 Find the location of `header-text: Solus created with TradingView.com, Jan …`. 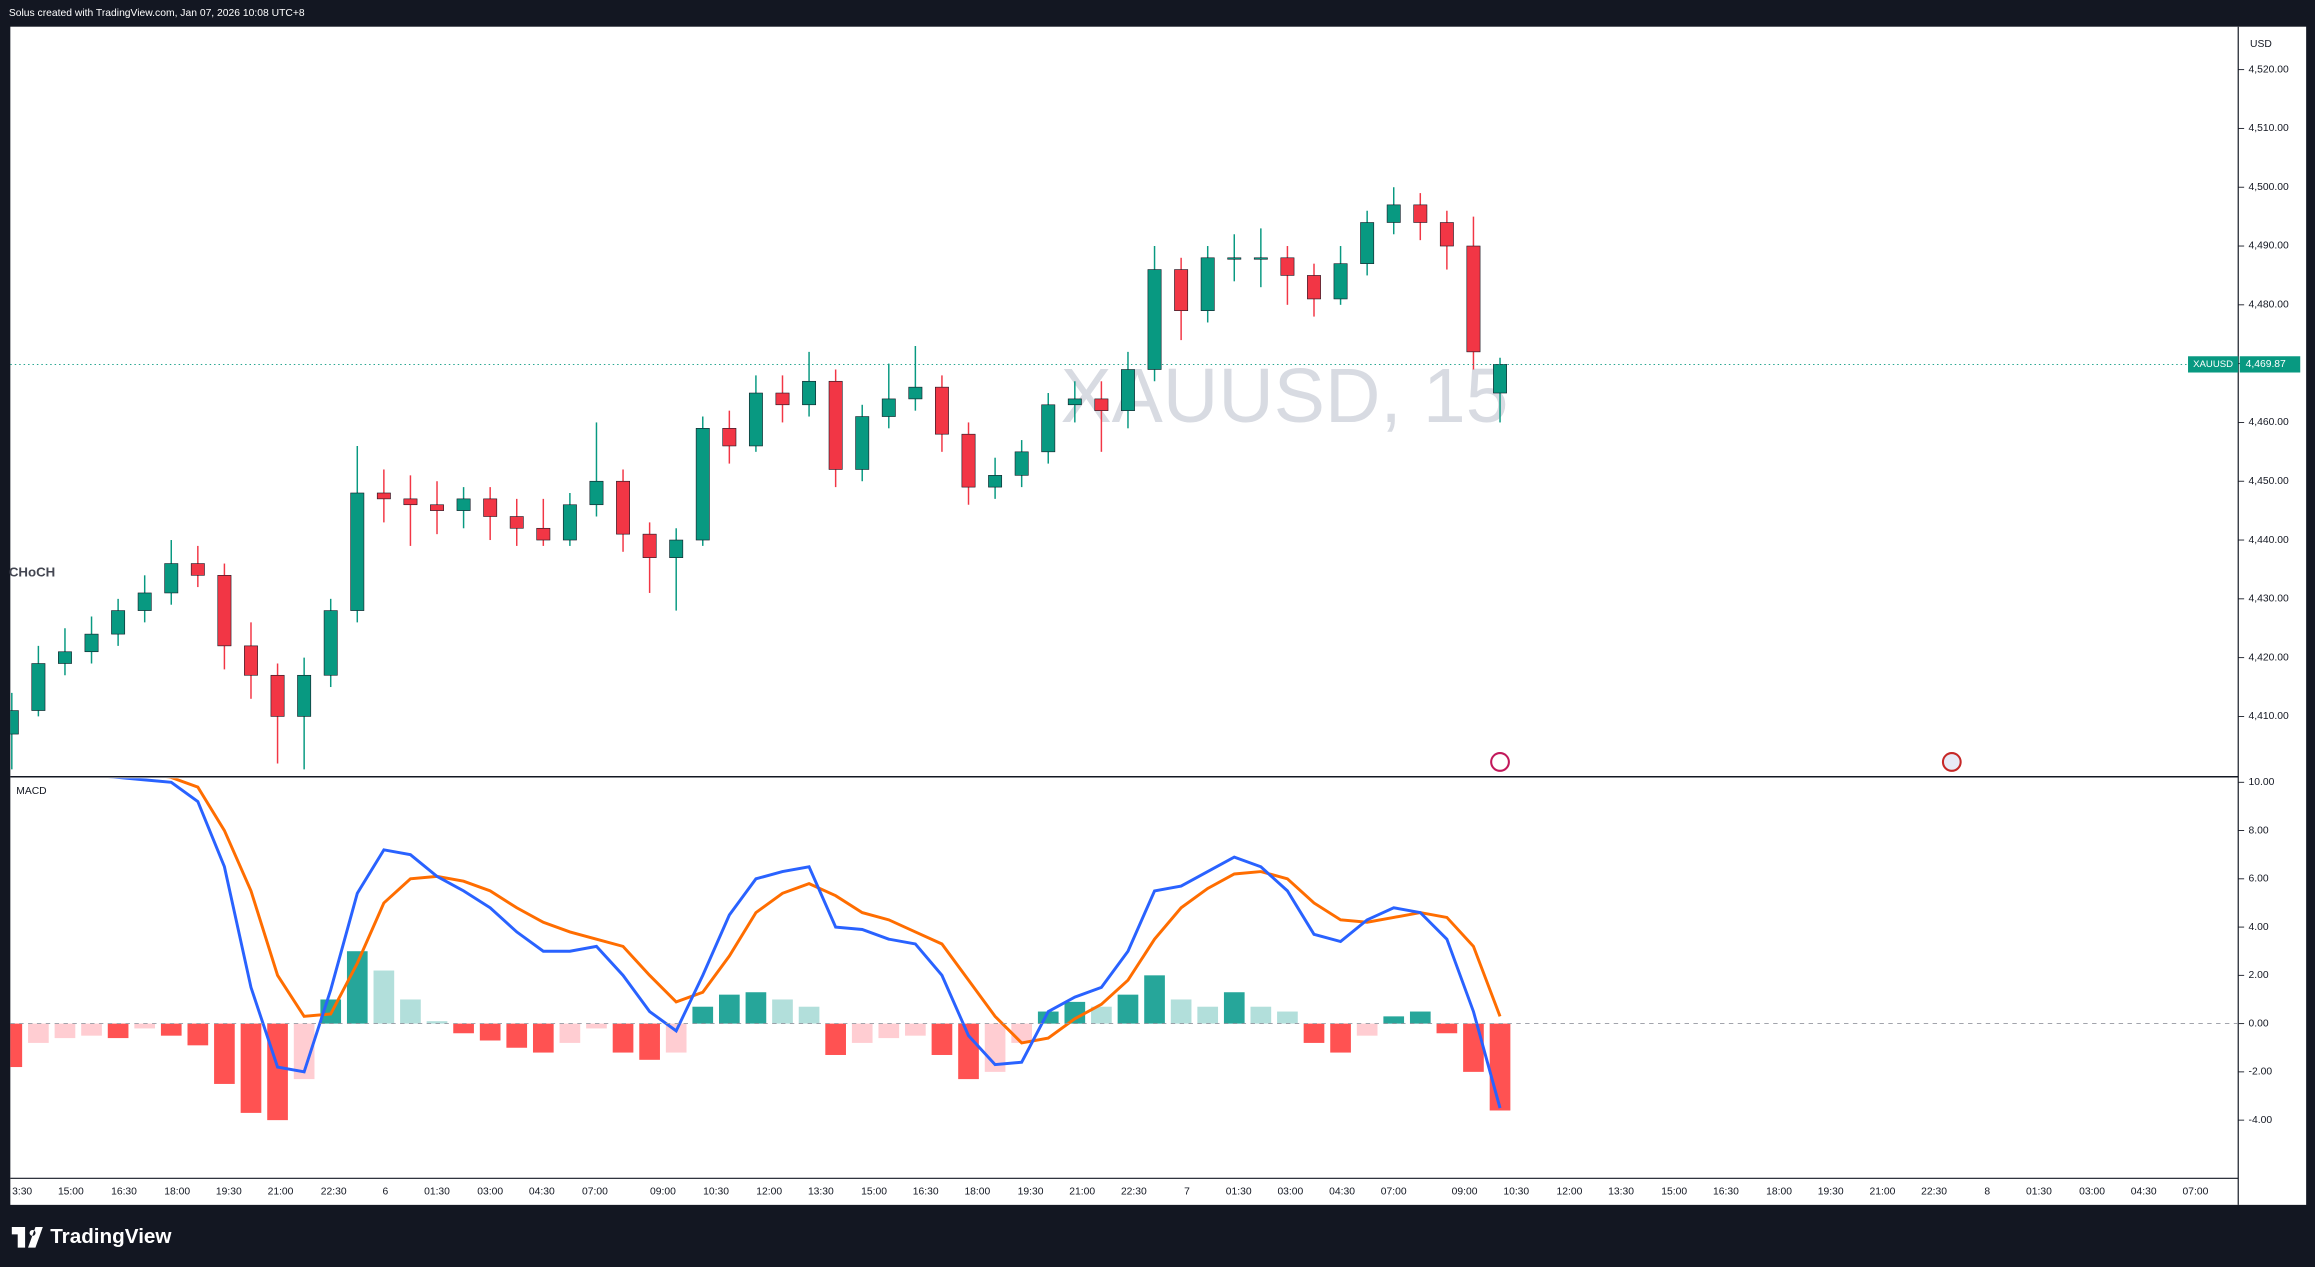

header-text: Solus created with TradingView.com, Jan … is located at coordinates (157, 13).